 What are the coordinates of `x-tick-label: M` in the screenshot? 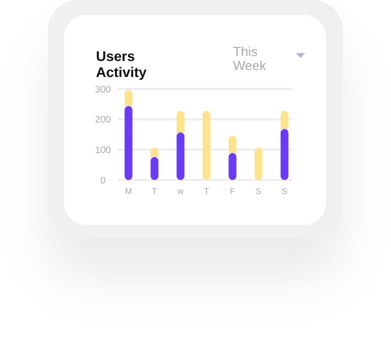 It's located at (128, 191).